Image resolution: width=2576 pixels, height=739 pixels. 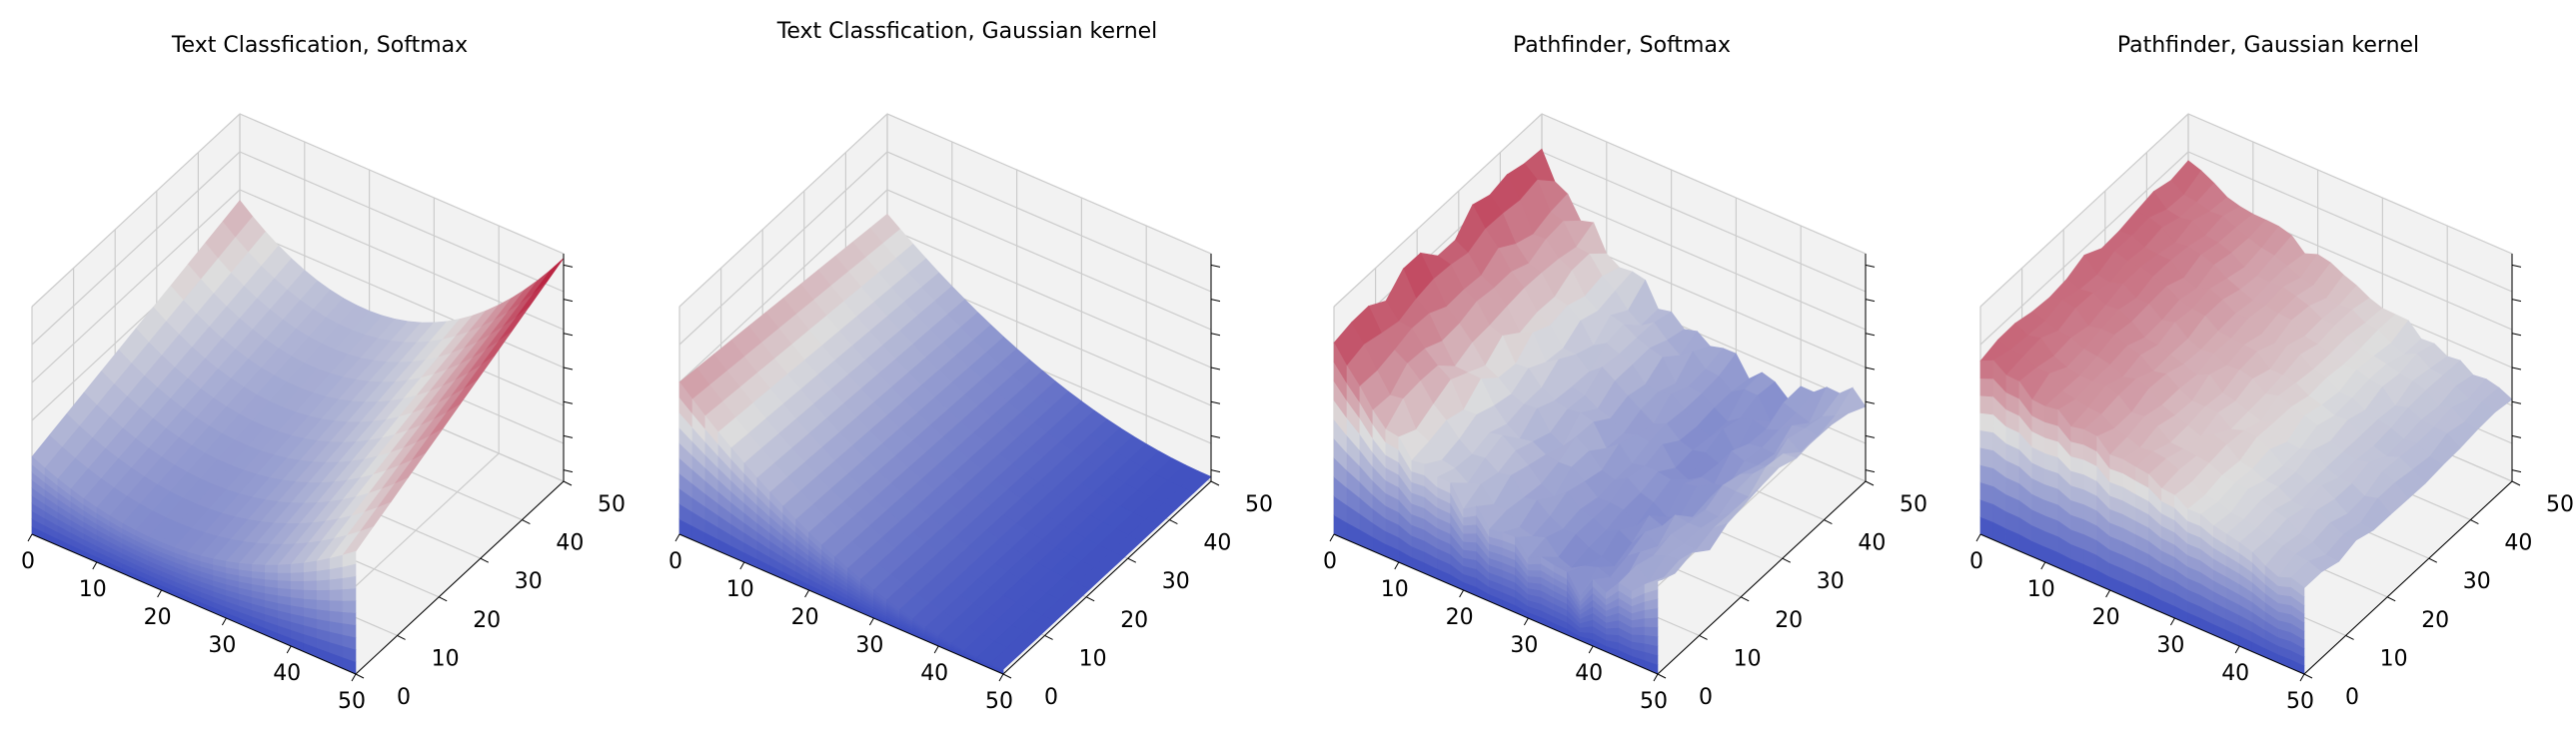 What do you see at coordinates (1524, 646) in the screenshot?
I see `x-tick-label: 30` at bounding box center [1524, 646].